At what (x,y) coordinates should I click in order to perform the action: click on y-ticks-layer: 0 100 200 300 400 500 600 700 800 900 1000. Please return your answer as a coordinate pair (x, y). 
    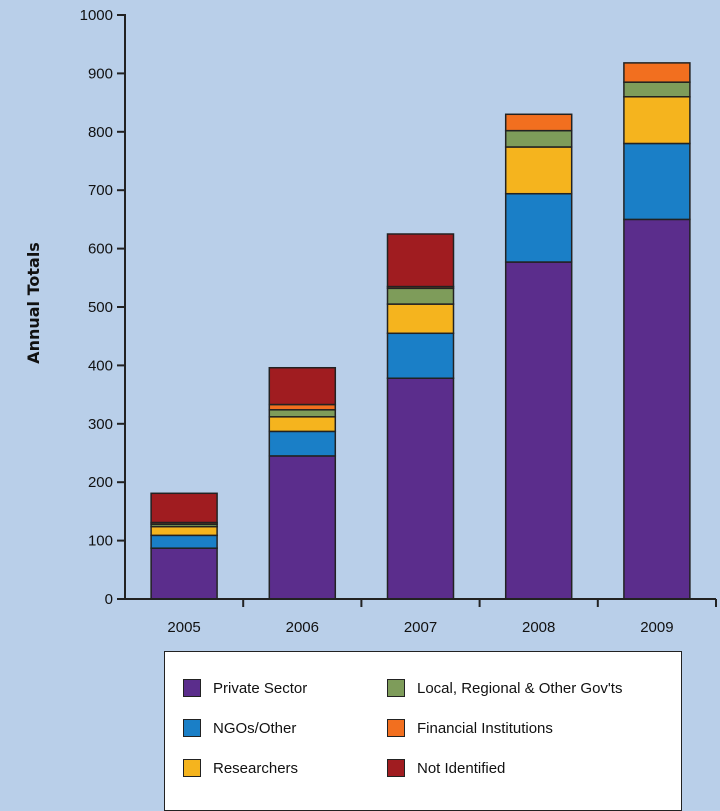
    Looking at the image, I should click on (102, 307).